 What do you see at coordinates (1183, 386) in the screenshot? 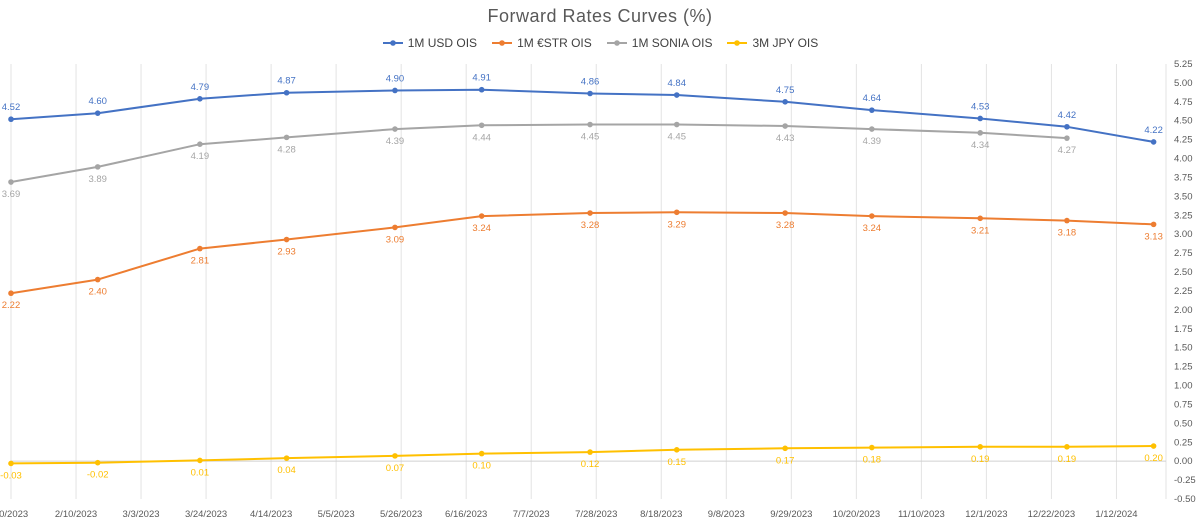
I see `y-tick-label: 1.00` at bounding box center [1183, 386].